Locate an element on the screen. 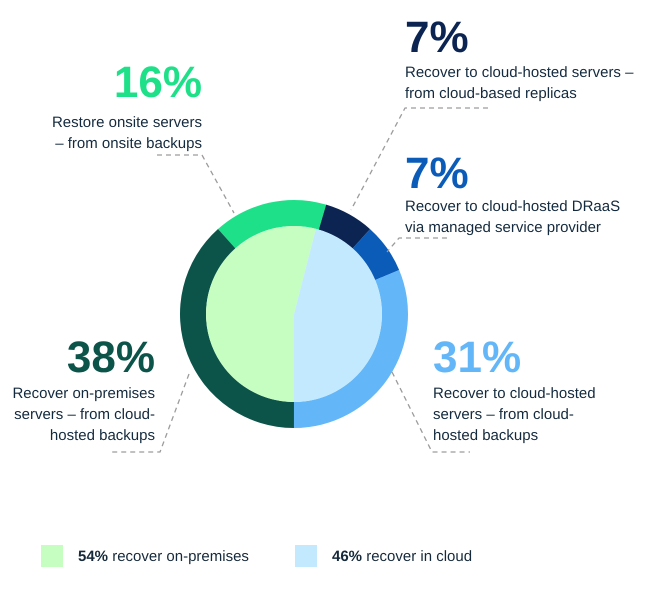 The height and width of the screenshot is (612, 650). data-label: 31% is located at coordinates (477, 357).